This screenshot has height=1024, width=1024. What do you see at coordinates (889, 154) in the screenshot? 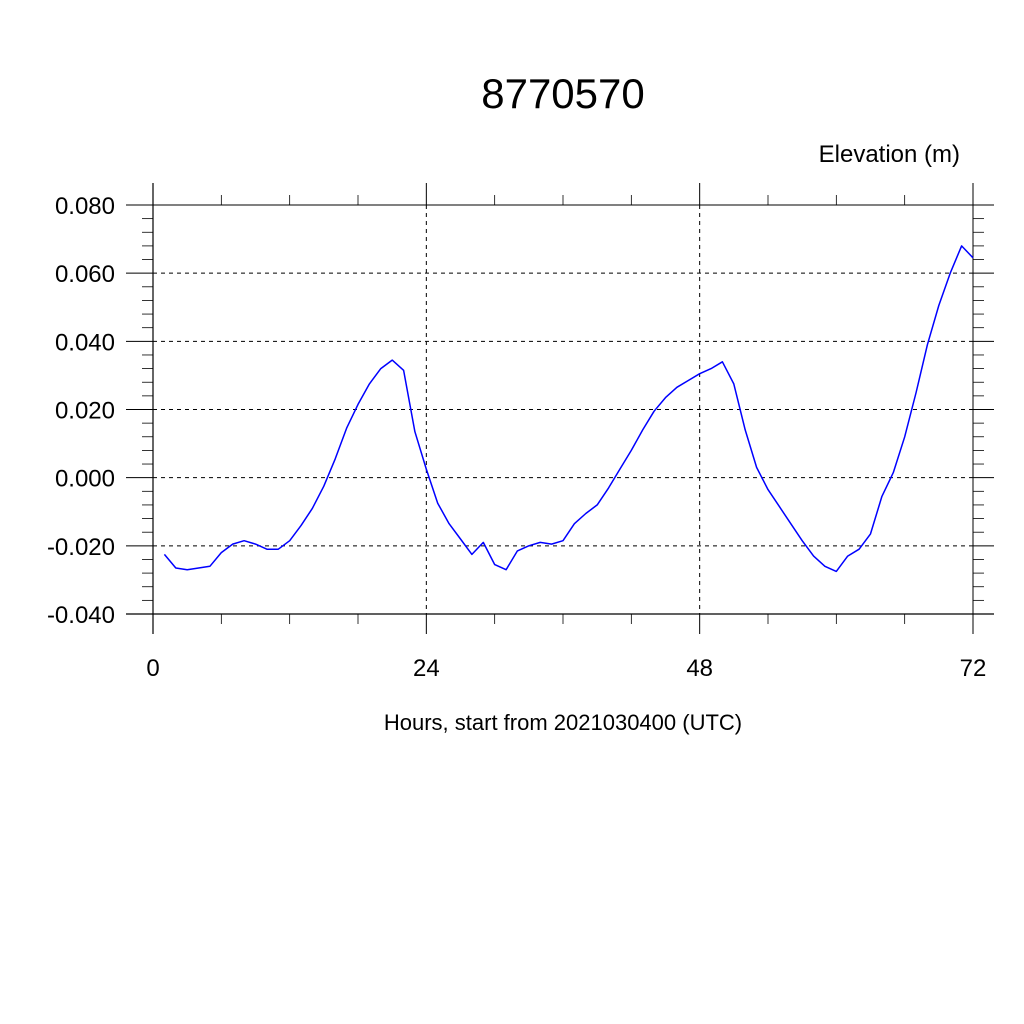
I see `y-axis-label: Elevation (m)` at bounding box center [889, 154].